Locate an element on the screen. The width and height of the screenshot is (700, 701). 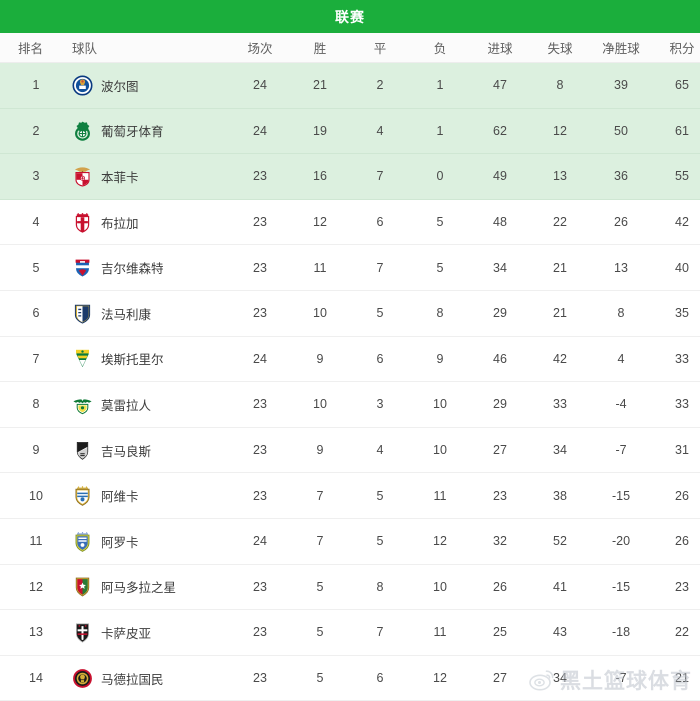
table-row: 6 法马利康 23 10 5 8 29 21 8 35 is located at coordinates (350, 313).